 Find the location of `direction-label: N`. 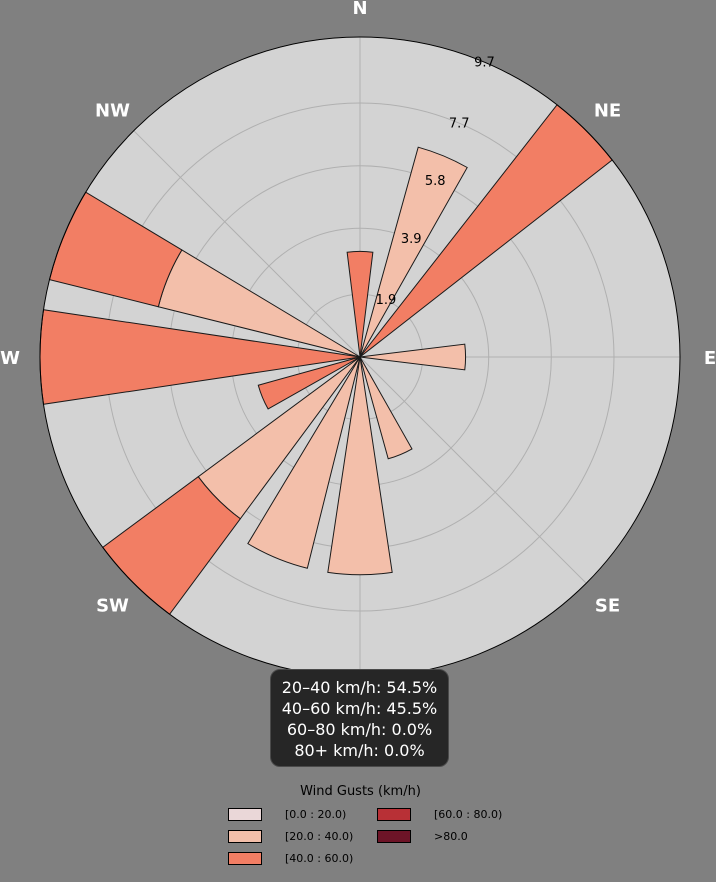

direction-label: N is located at coordinates (359, 9).